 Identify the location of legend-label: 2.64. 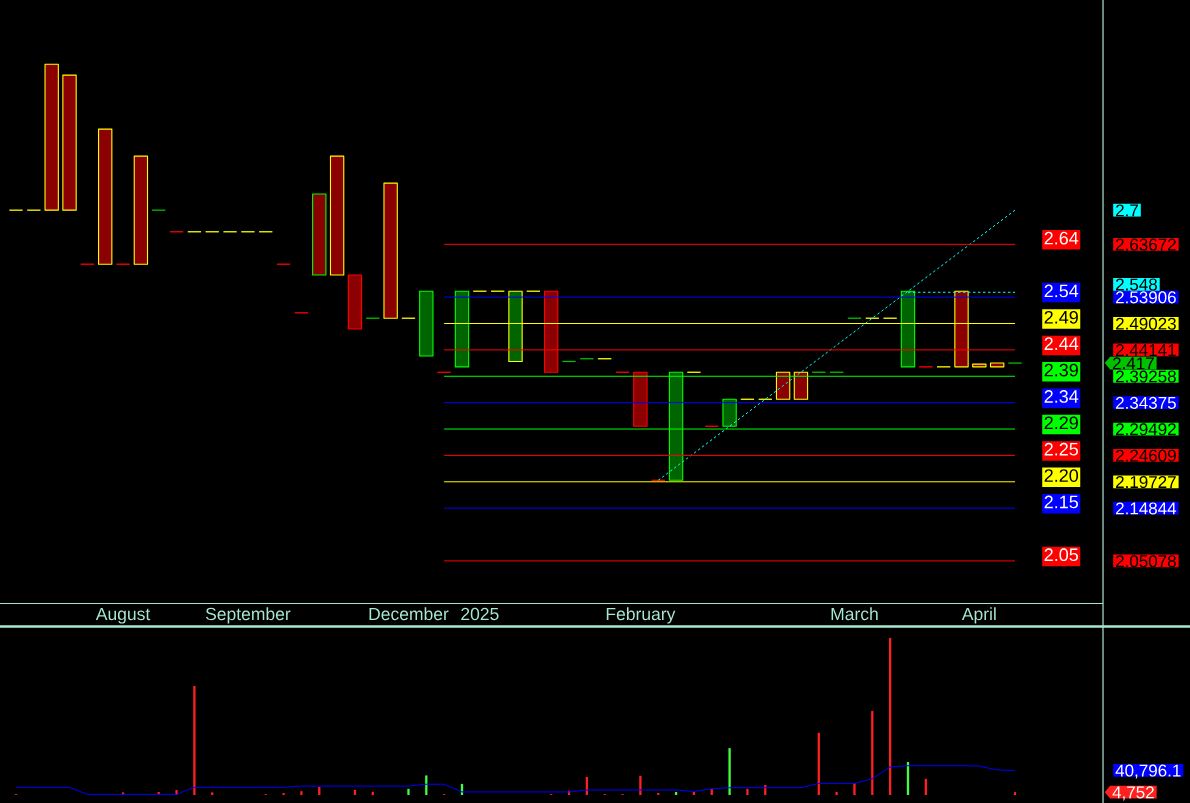
(1061, 238).